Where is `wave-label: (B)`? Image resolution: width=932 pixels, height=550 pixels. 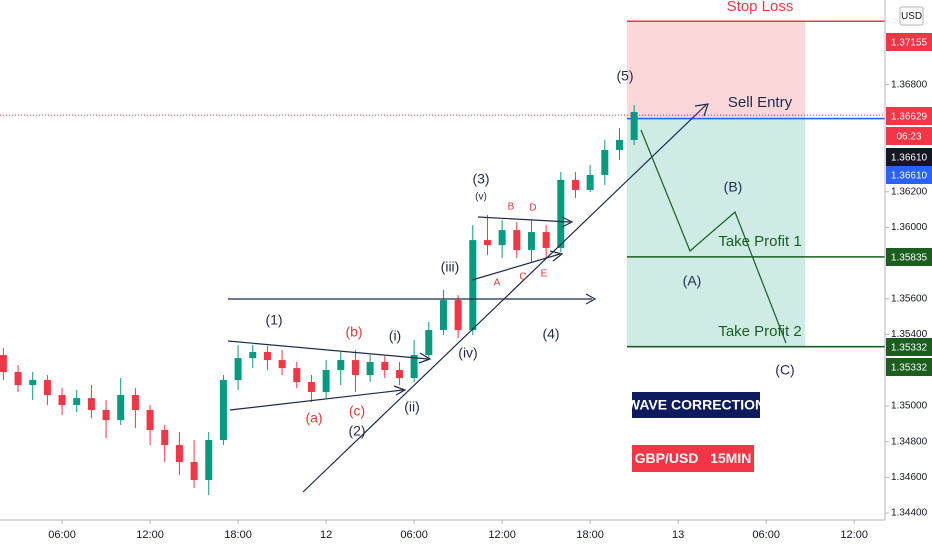
wave-label: (B) is located at coordinates (733, 187).